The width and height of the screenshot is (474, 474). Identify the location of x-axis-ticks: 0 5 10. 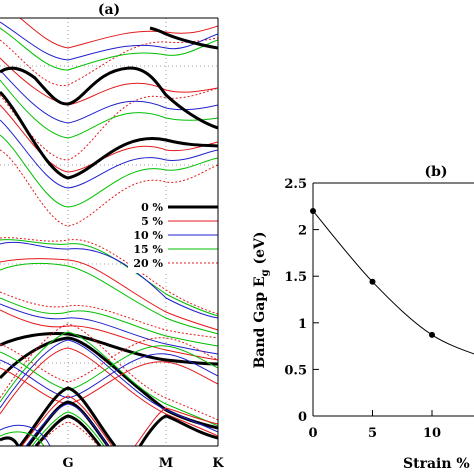
(374, 425).